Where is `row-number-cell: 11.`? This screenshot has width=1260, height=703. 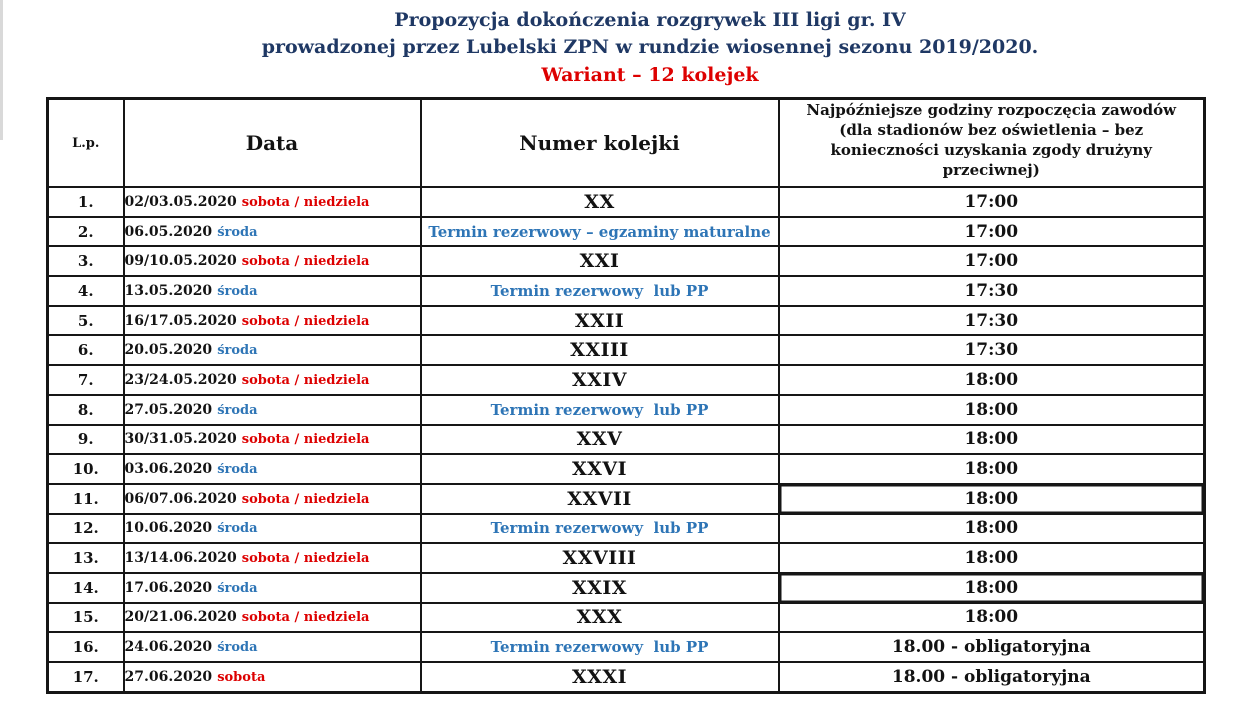 row-number-cell: 11. is located at coordinates (85, 498).